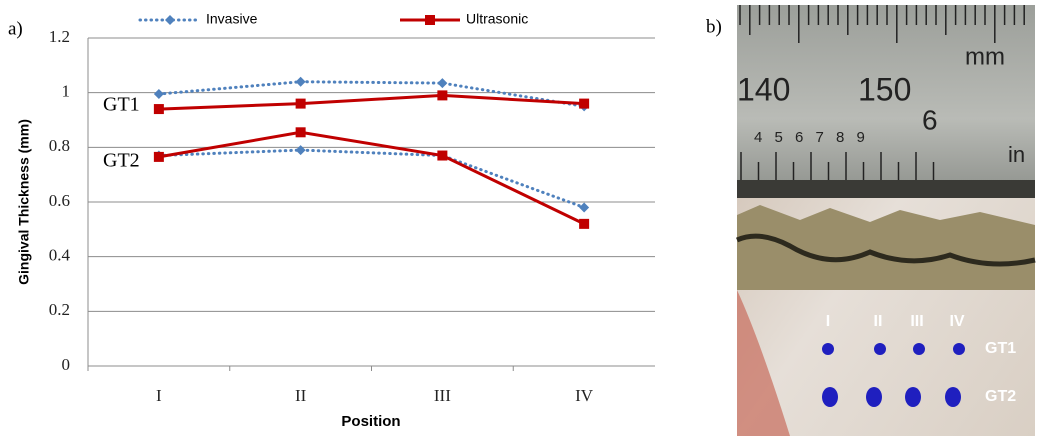 The width and height of the screenshot is (1041, 436). I want to click on x-tick-label: III, so click(442, 395).